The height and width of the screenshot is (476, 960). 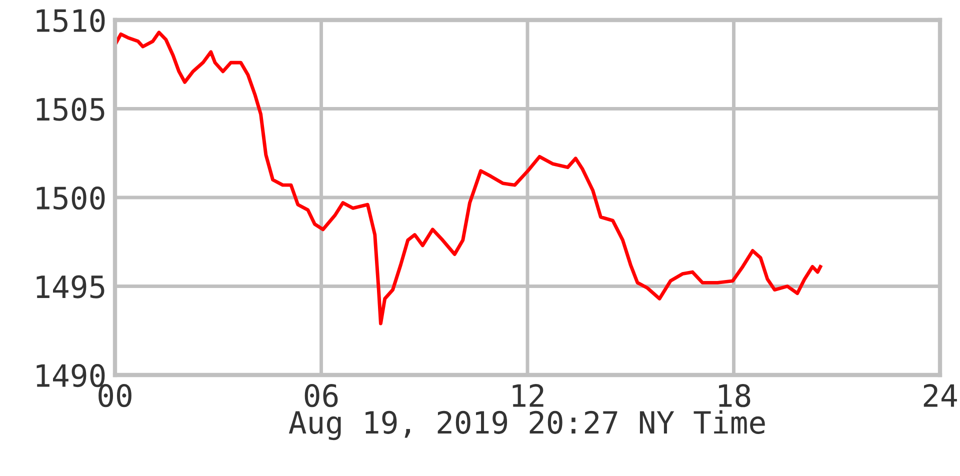 I want to click on y-tick-label: 1505, so click(x=70, y=109).